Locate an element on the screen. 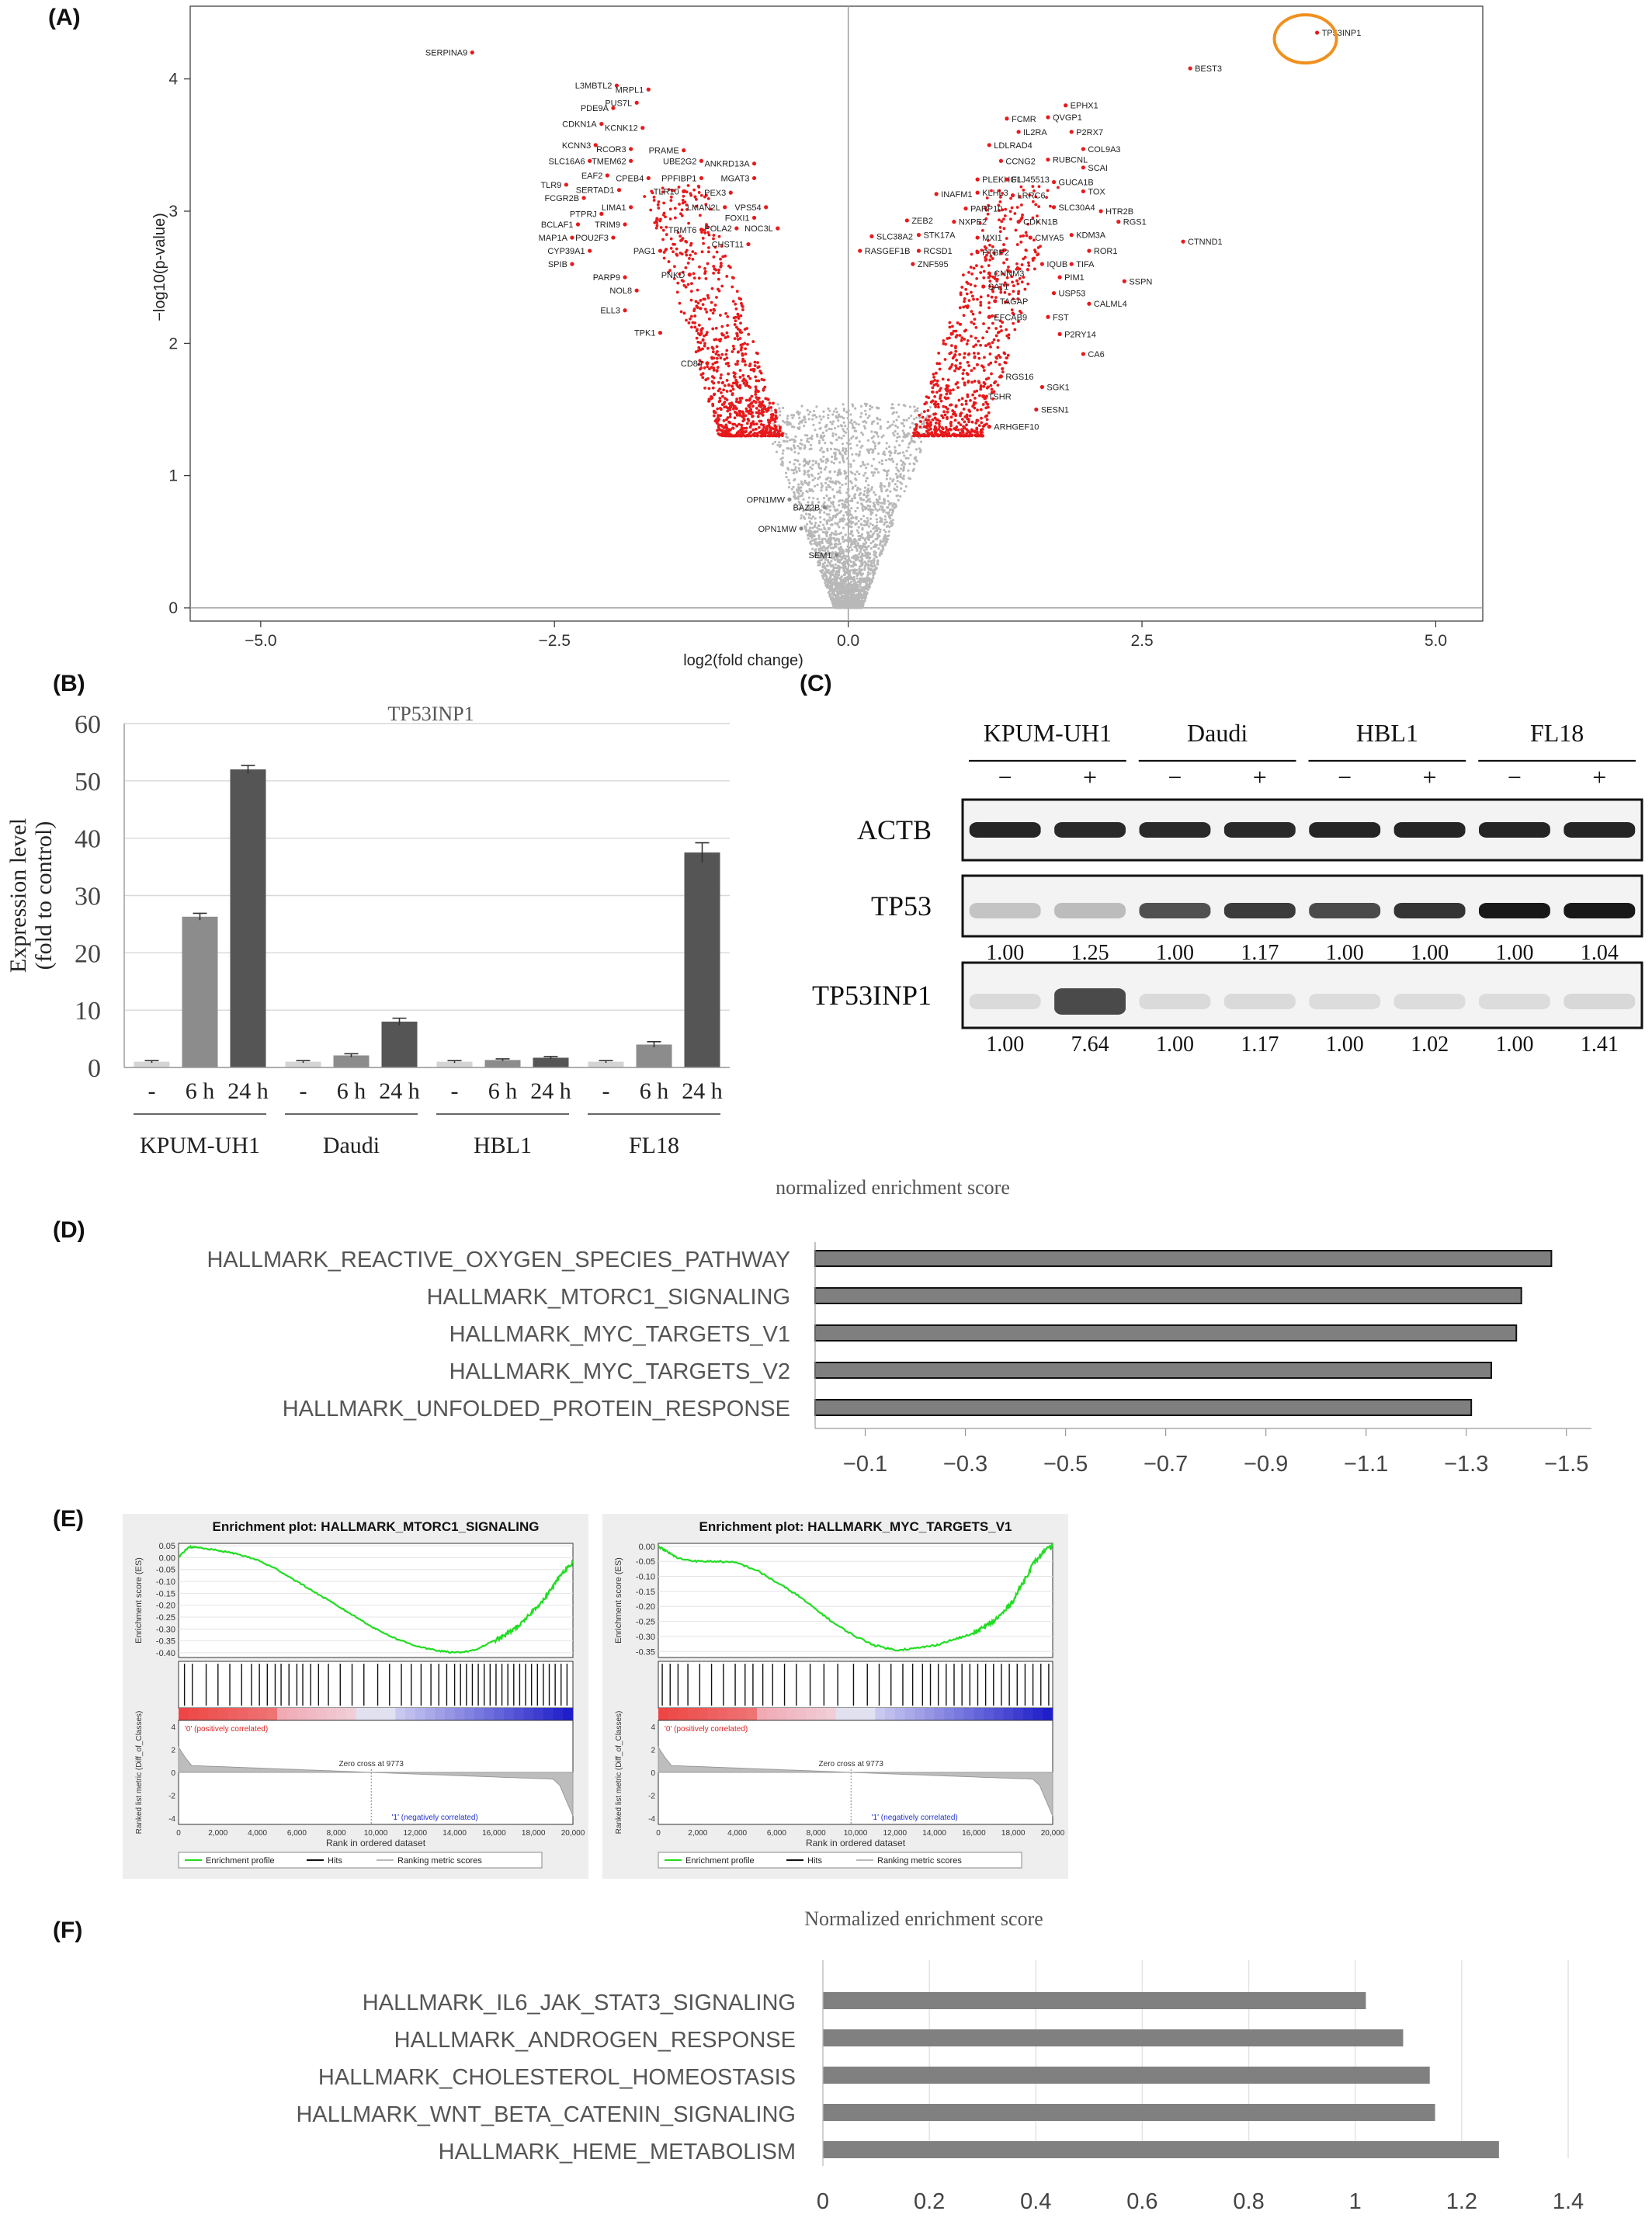 Image resolution: width=1652 pixels, height=2218 pixels. y-tick-label: 2 is located at coordinates (173, 343).